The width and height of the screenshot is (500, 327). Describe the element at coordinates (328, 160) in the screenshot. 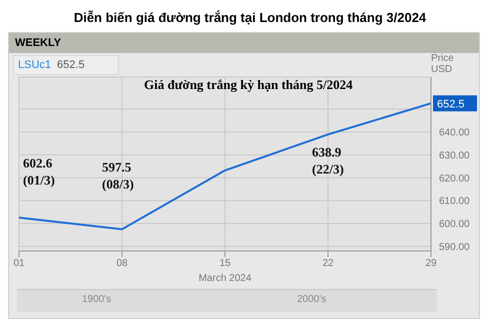

I see `annotation: 638.9 (22/3)` at that location.